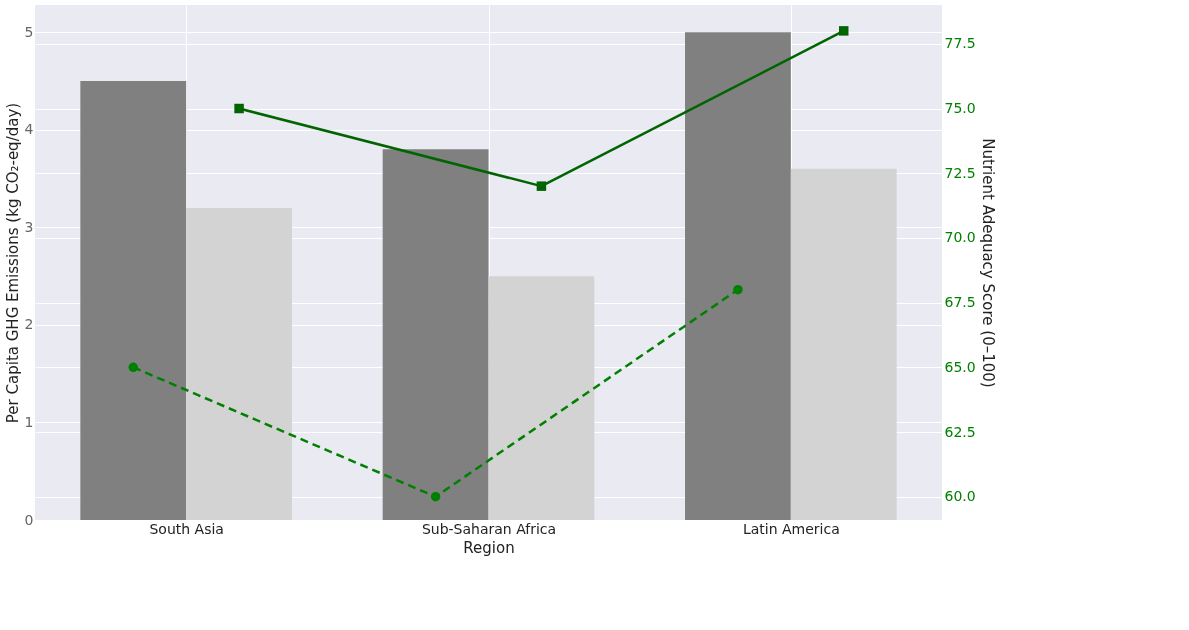  What do you see at coordinates (29, 519) in the screenshot?
I see `y-tick-label: 0` at bounding box center [29, 519].